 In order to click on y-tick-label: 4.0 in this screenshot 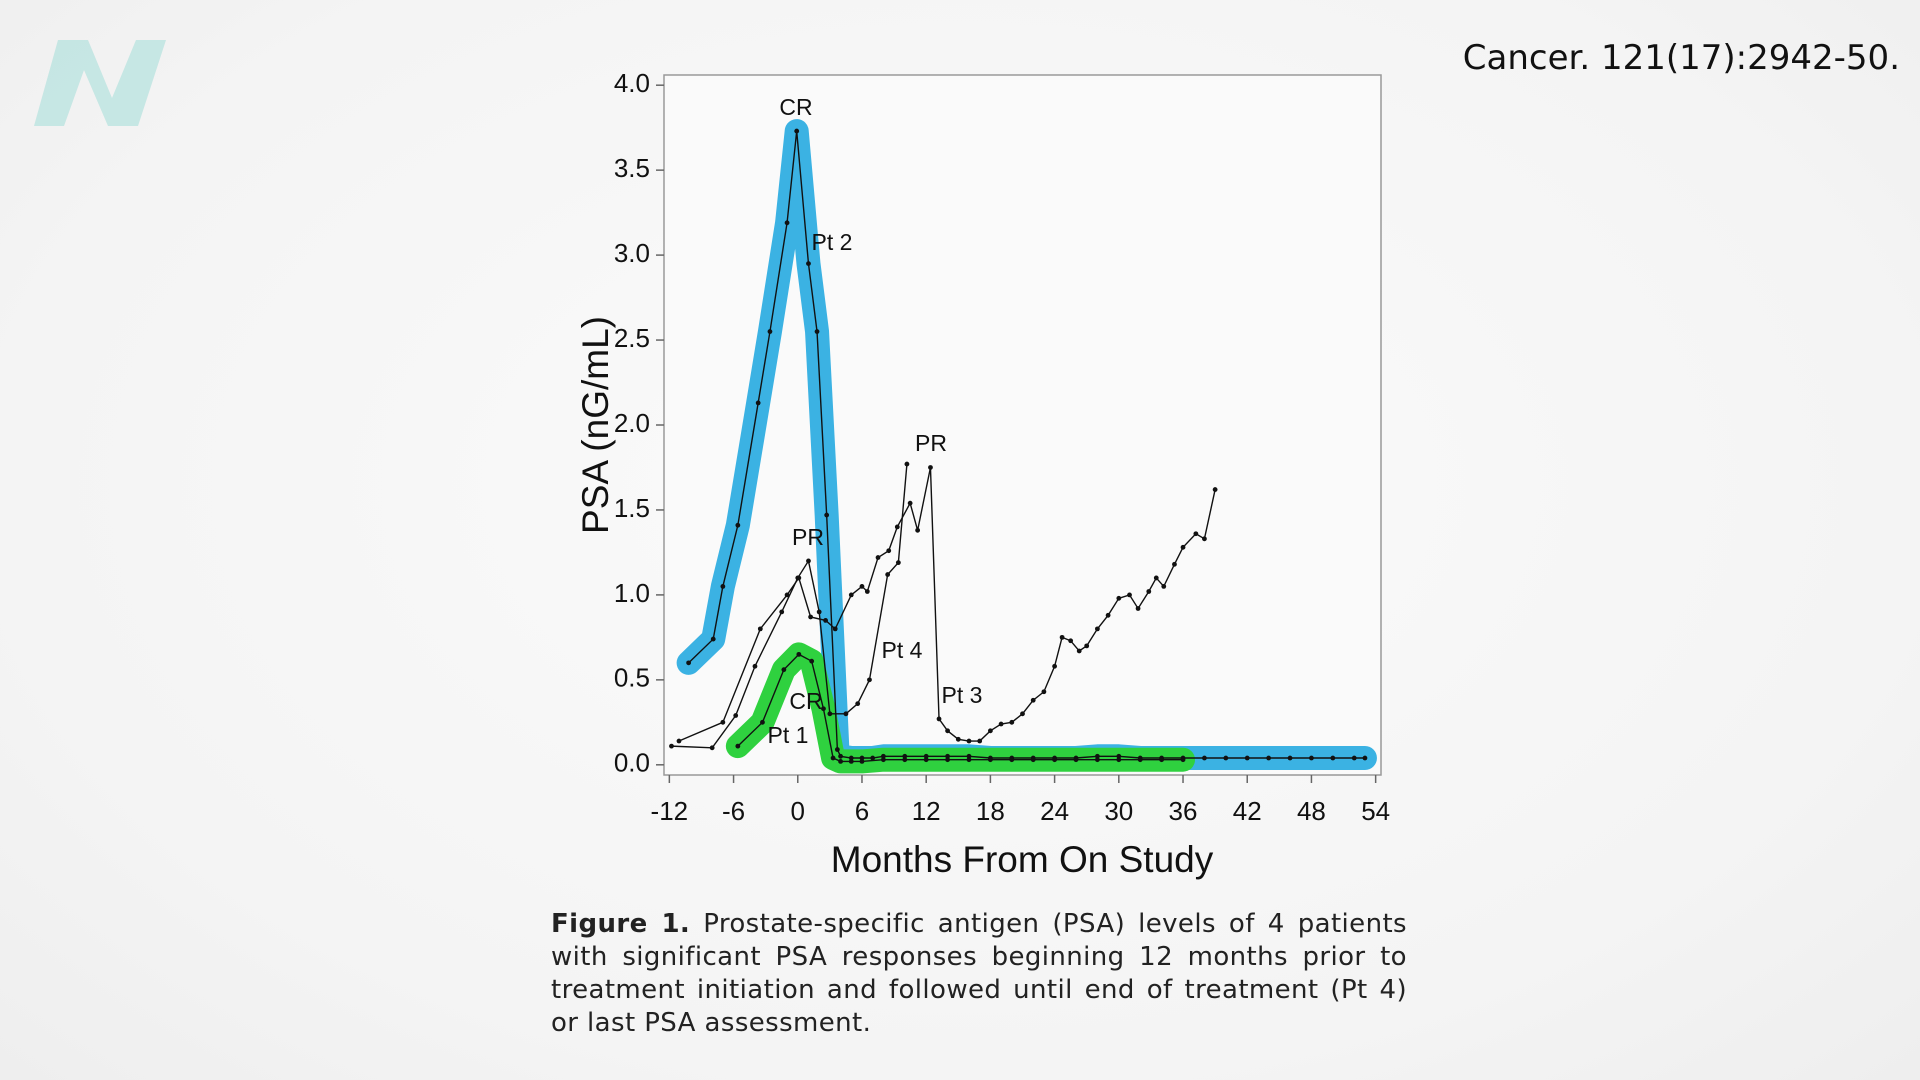, I will do `click(632, 83)`.